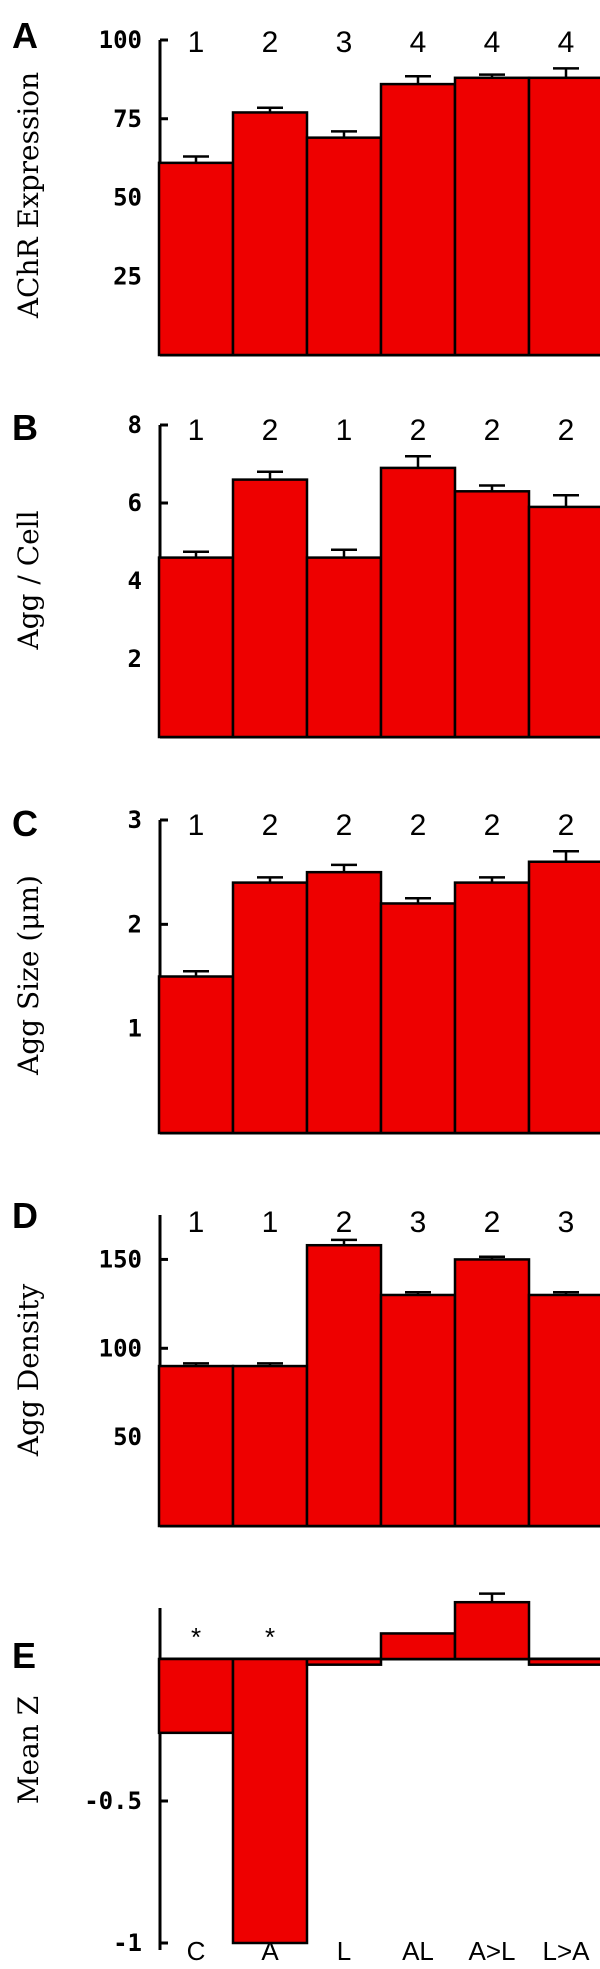 This screenshot has height=1969, width=600. I want to click on y-tick-label: -1, so click(127, 1943).